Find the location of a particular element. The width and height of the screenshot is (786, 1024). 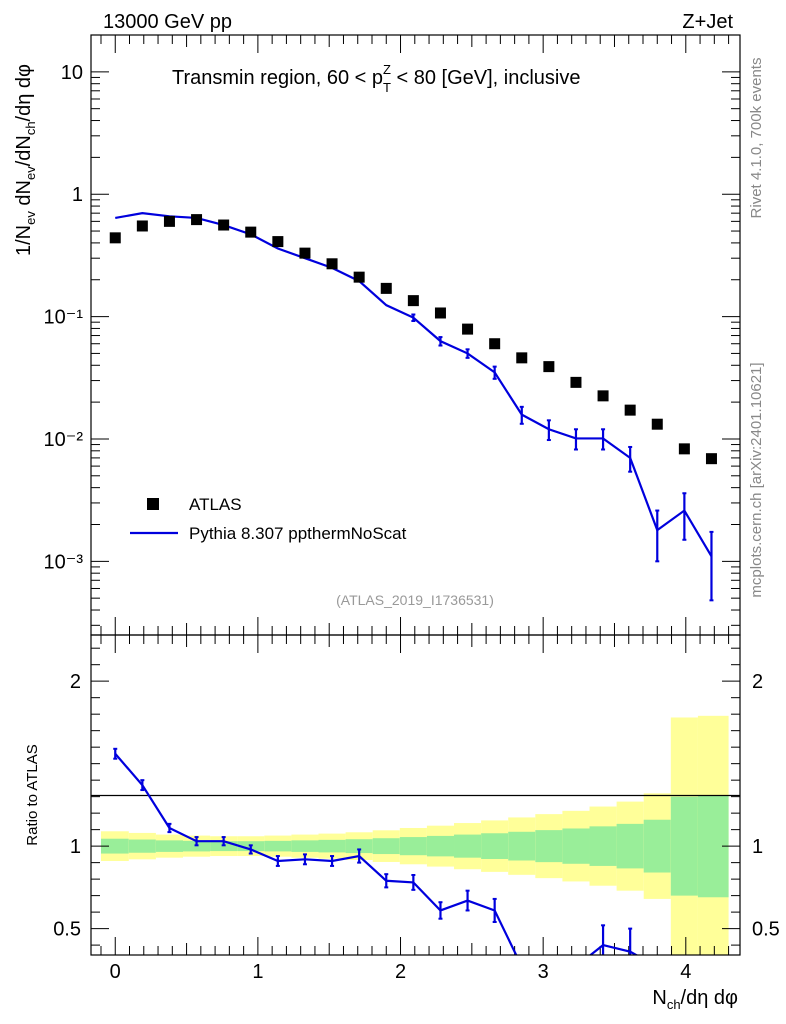

main-y-axis-label: 1/Nev dNev/dNch/dη dφ is located at coordinates (25, 160).